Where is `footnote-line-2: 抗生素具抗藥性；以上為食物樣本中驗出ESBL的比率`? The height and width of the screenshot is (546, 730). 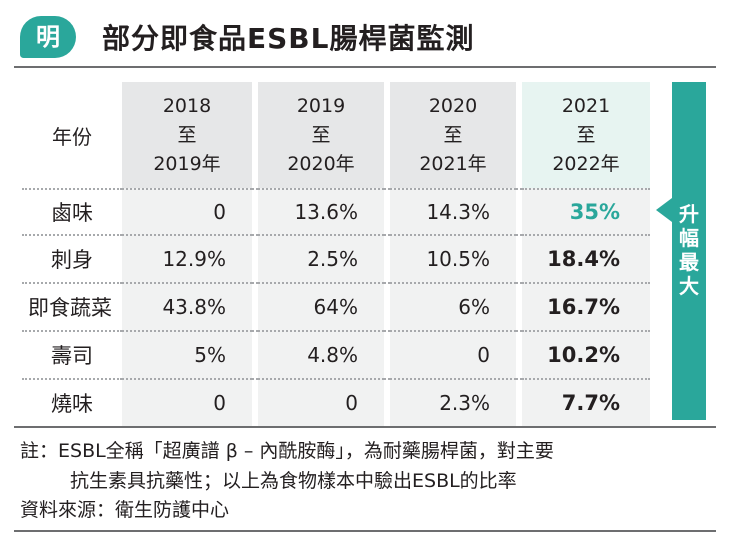
footnote-line-2: 抗生素具抗藥性；以上為食物樣本中驗出ESBL的比率 is located at coordinates (293, 481).